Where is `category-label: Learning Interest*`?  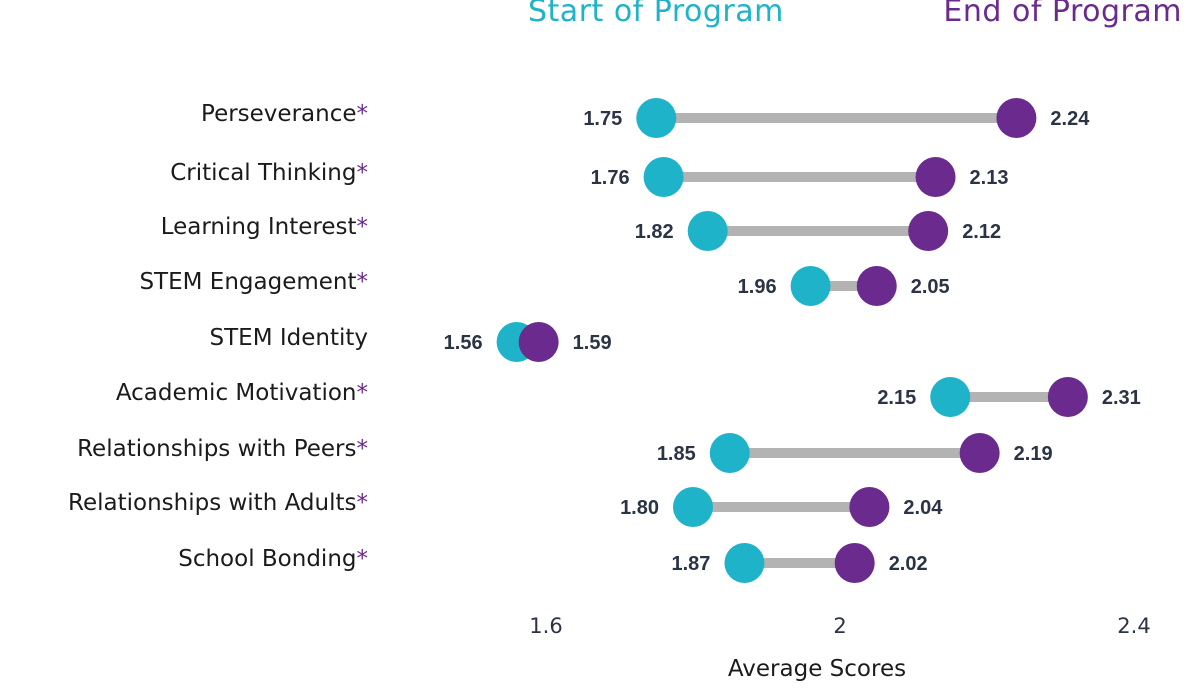
category-label: Learning Interest* is located at coordinates (264, 227).